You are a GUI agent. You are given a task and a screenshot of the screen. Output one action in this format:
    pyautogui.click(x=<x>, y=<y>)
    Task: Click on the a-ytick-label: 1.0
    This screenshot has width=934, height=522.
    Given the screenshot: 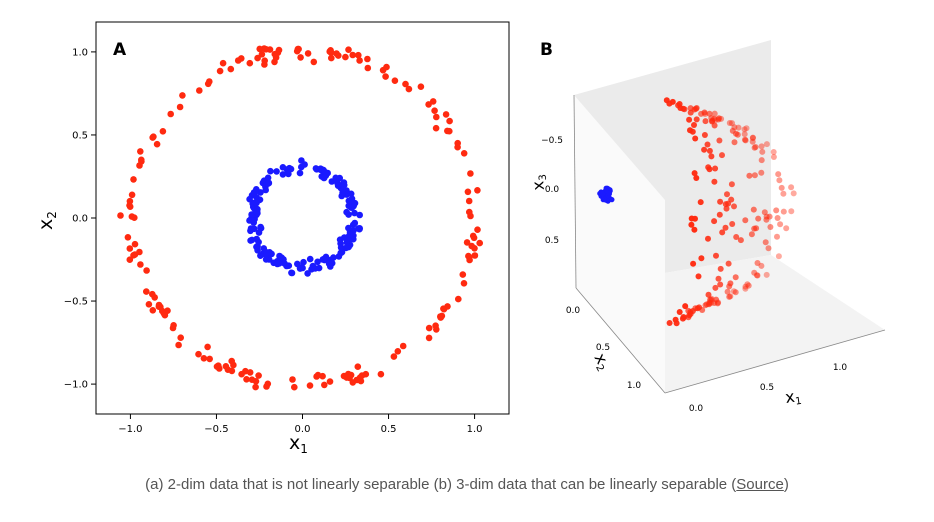 What is the action you would take?
    pyautogui.click(x=80, y=52)
    